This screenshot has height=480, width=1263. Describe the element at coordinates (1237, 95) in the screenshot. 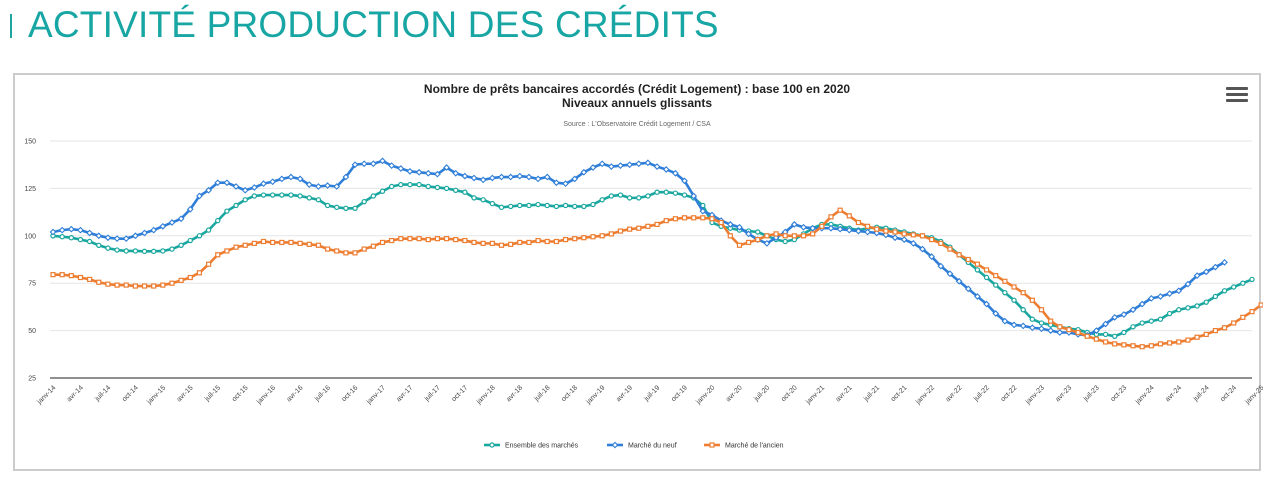

I see `chart-menu-hamburger-icon` at that location.